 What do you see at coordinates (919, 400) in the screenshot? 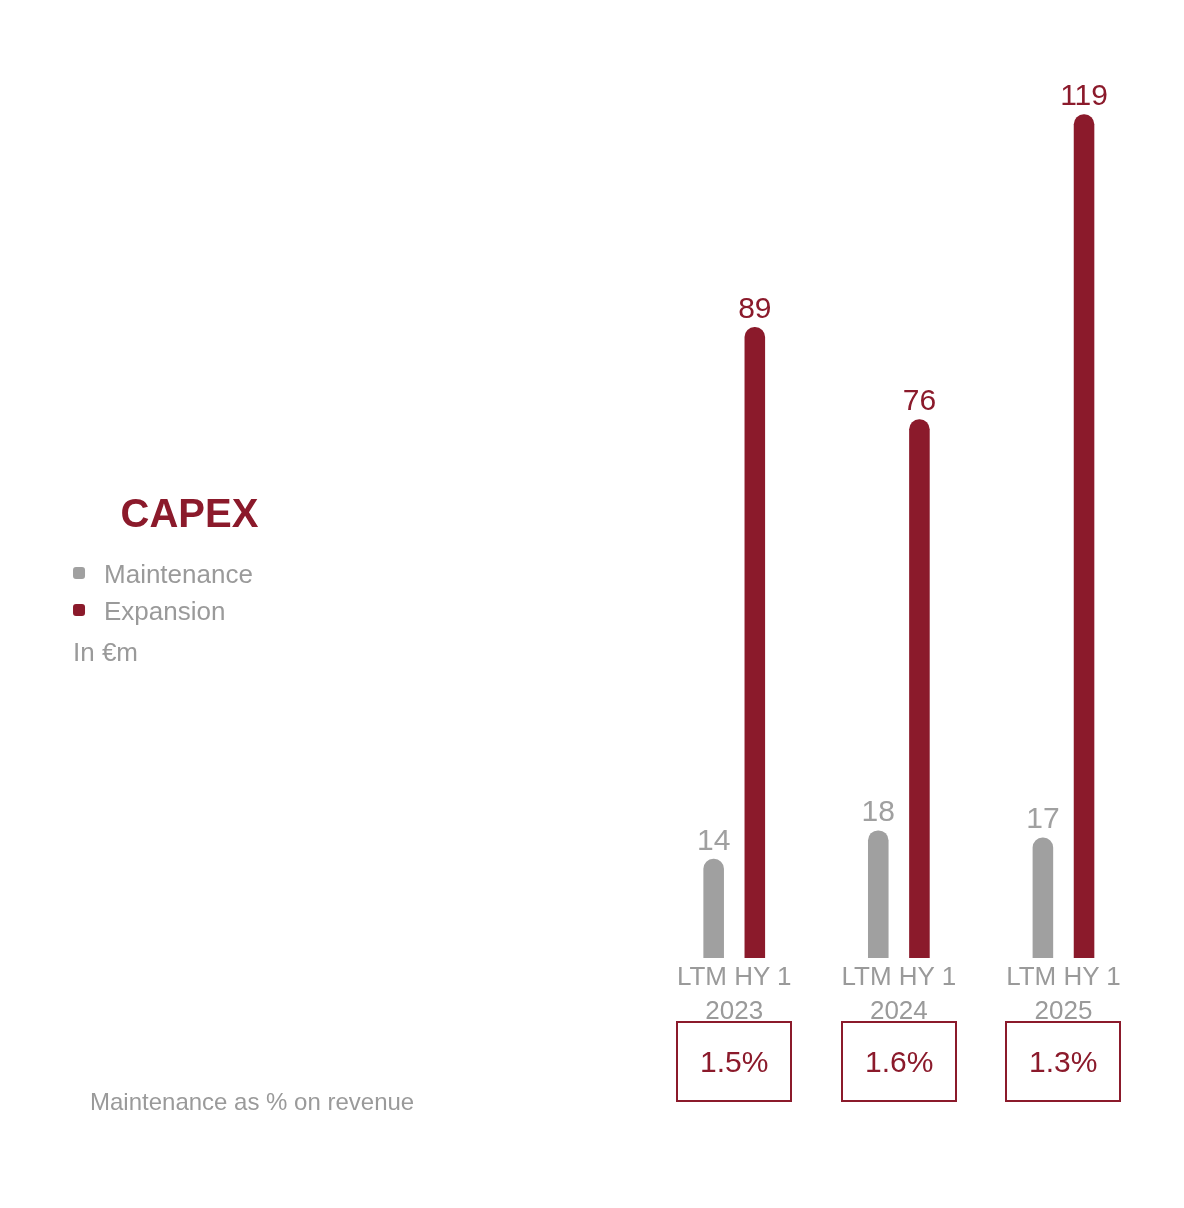
I see `data-label: 76` at bounding box center [919, 400].